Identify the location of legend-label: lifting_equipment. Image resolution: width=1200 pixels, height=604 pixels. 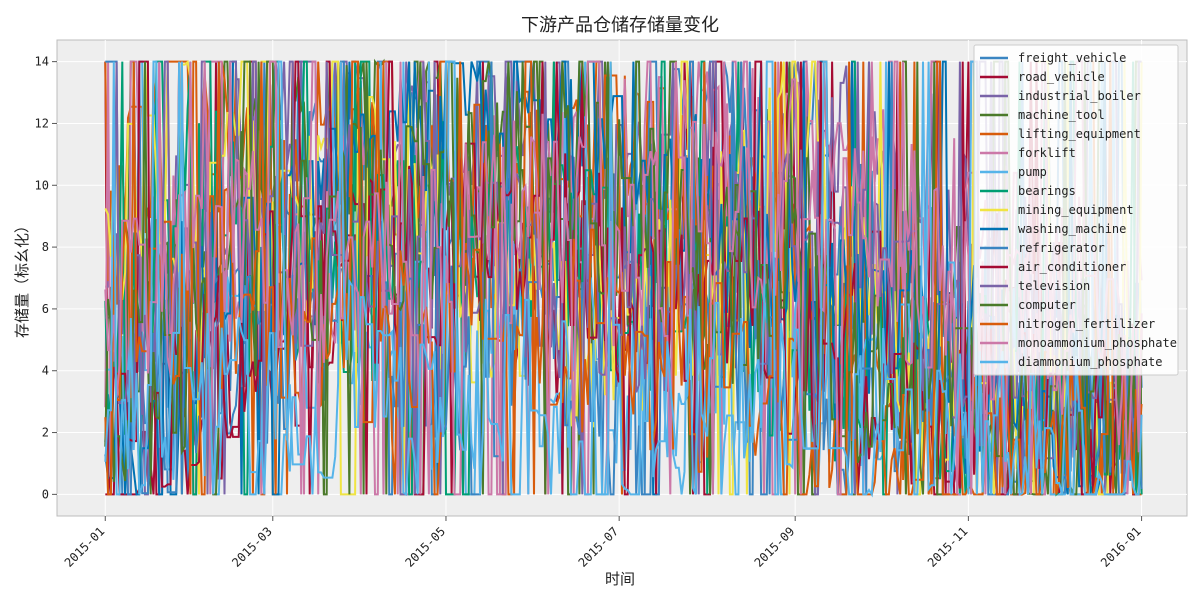
(1079, 134).